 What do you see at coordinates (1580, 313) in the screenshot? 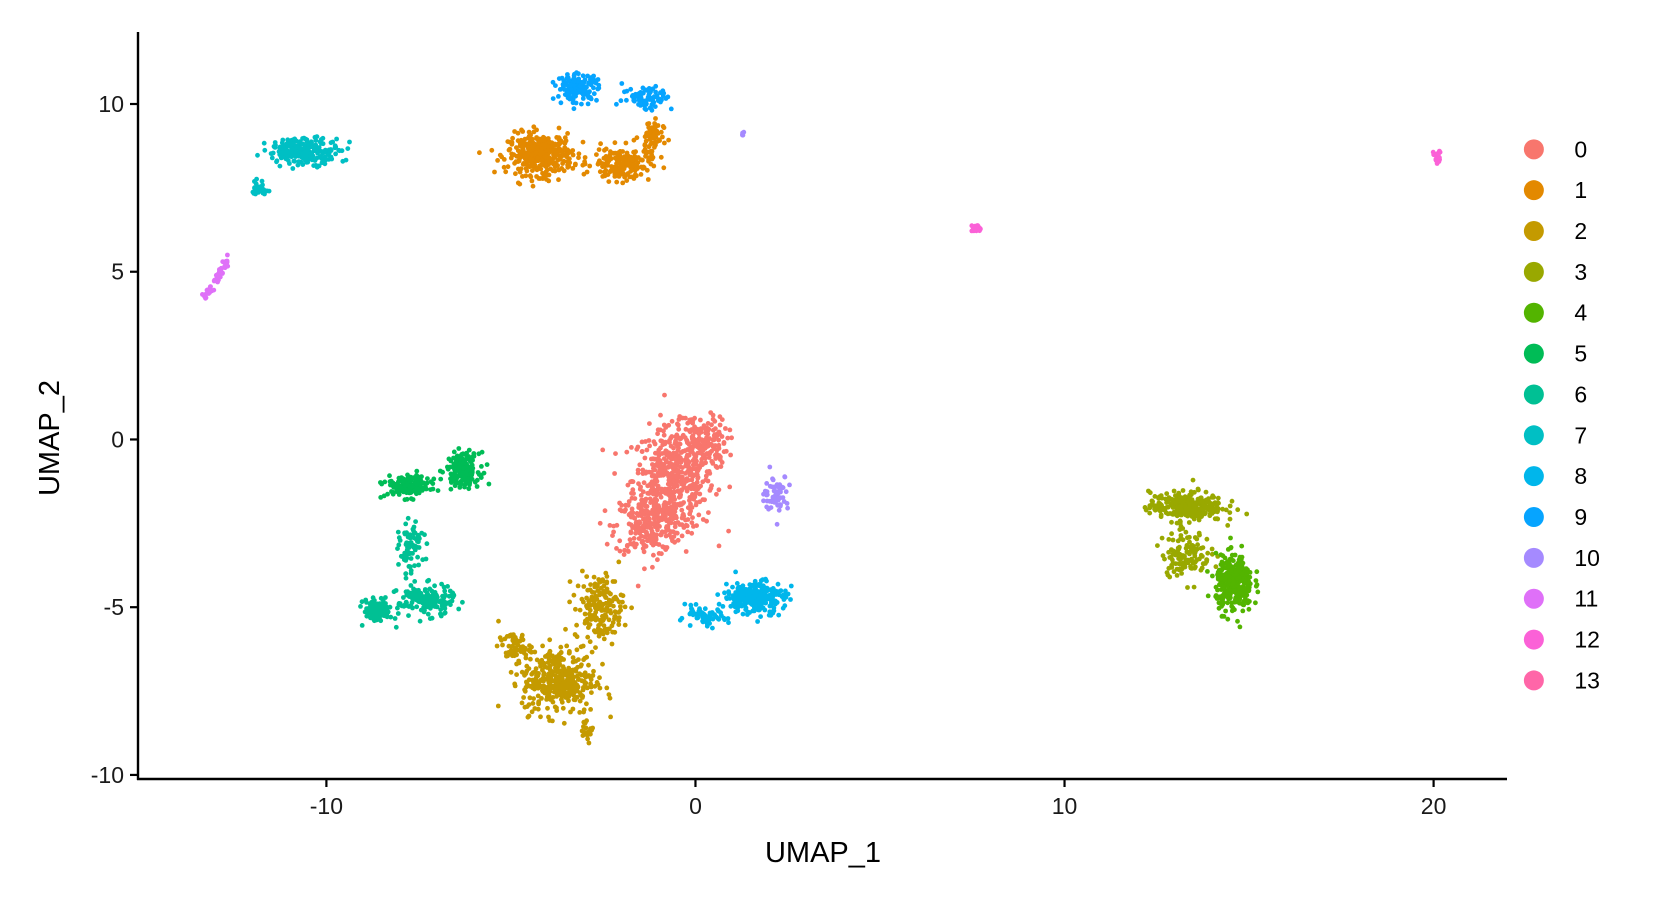
I see `legend-label: 4` at bounding box center [1580, 313].